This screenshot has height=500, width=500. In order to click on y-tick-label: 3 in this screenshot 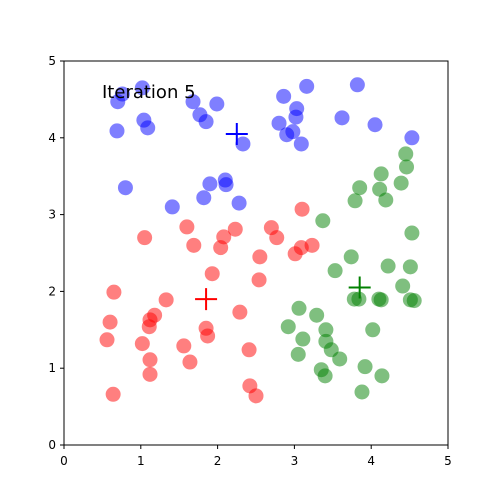, I will do `click(52, 215)`.